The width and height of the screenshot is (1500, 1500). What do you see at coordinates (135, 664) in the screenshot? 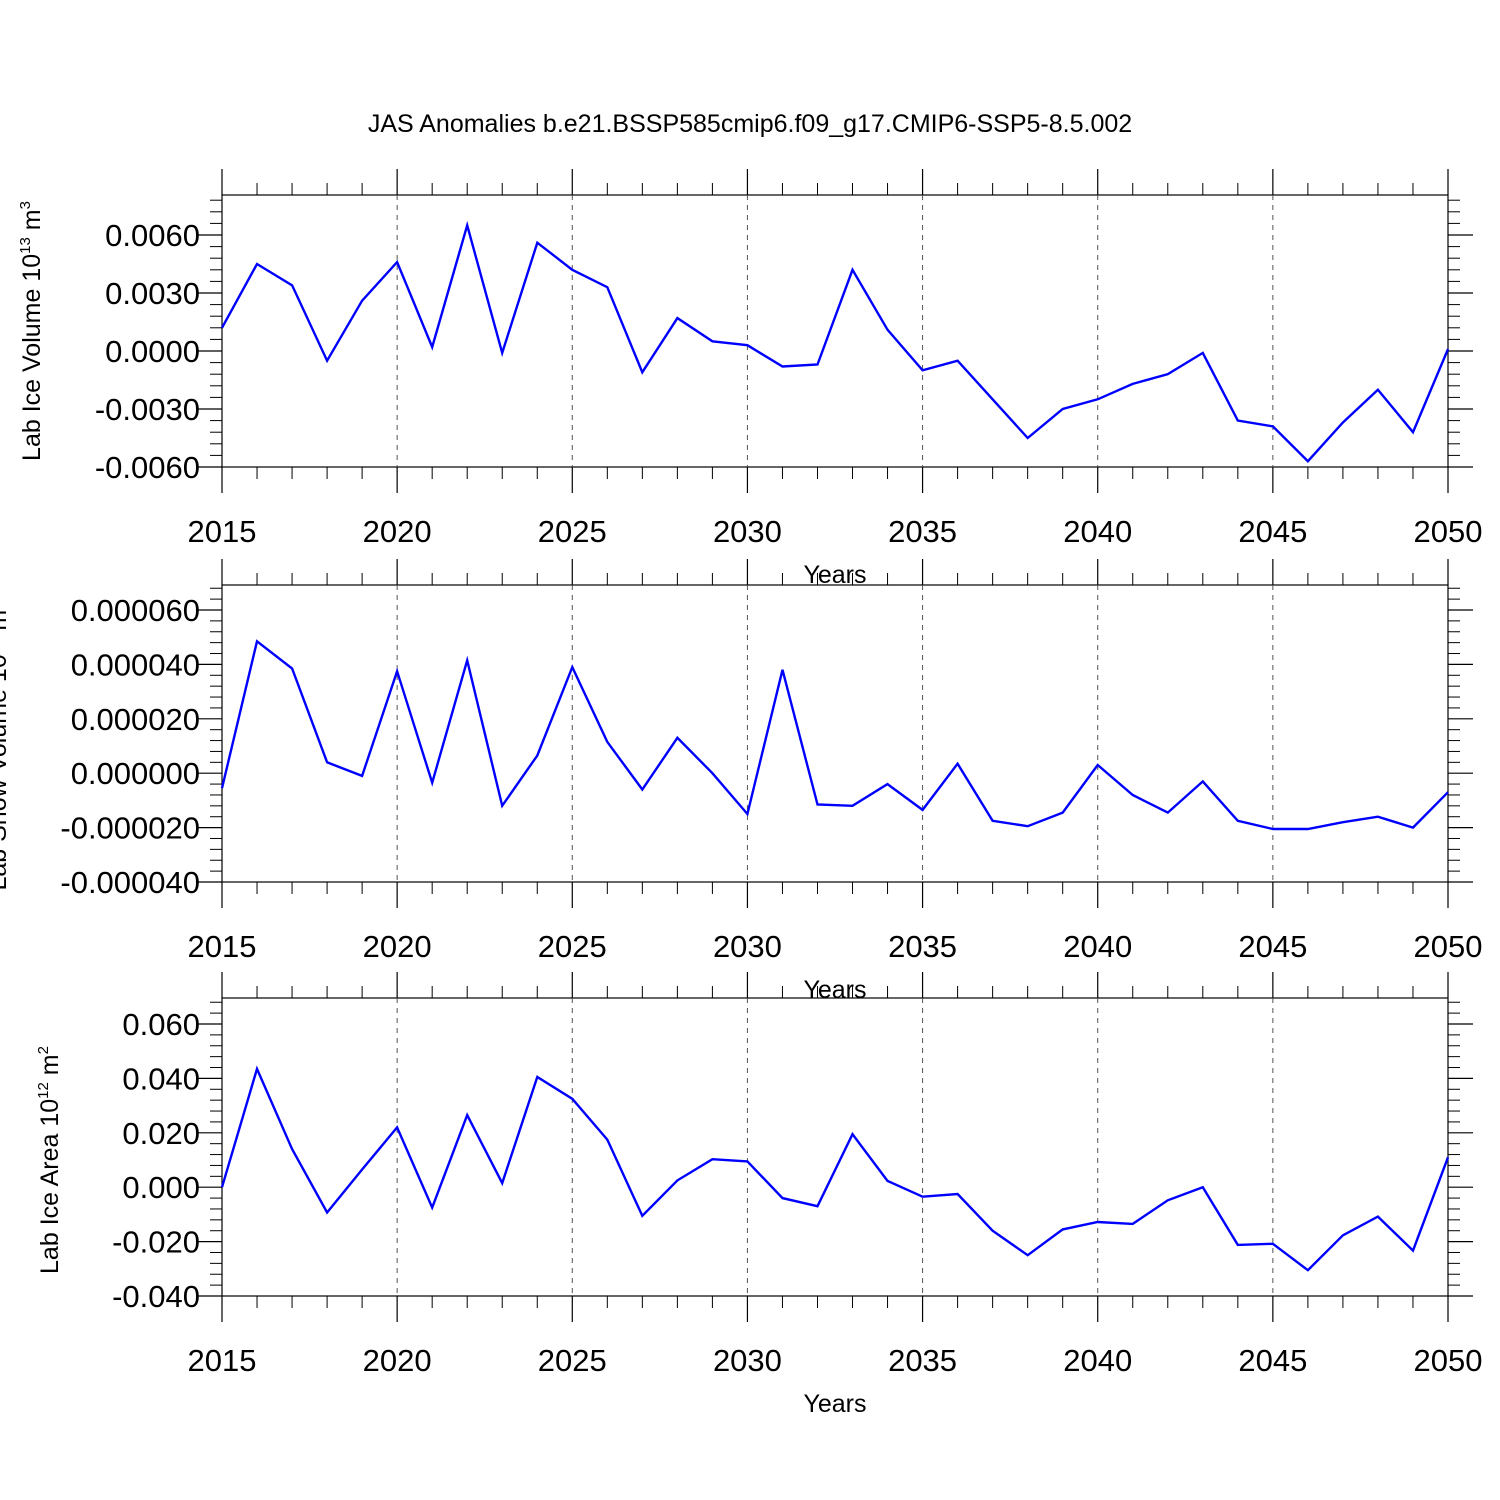
I see `y-tick-label: 0.000040` at bounding box center [135, 664].